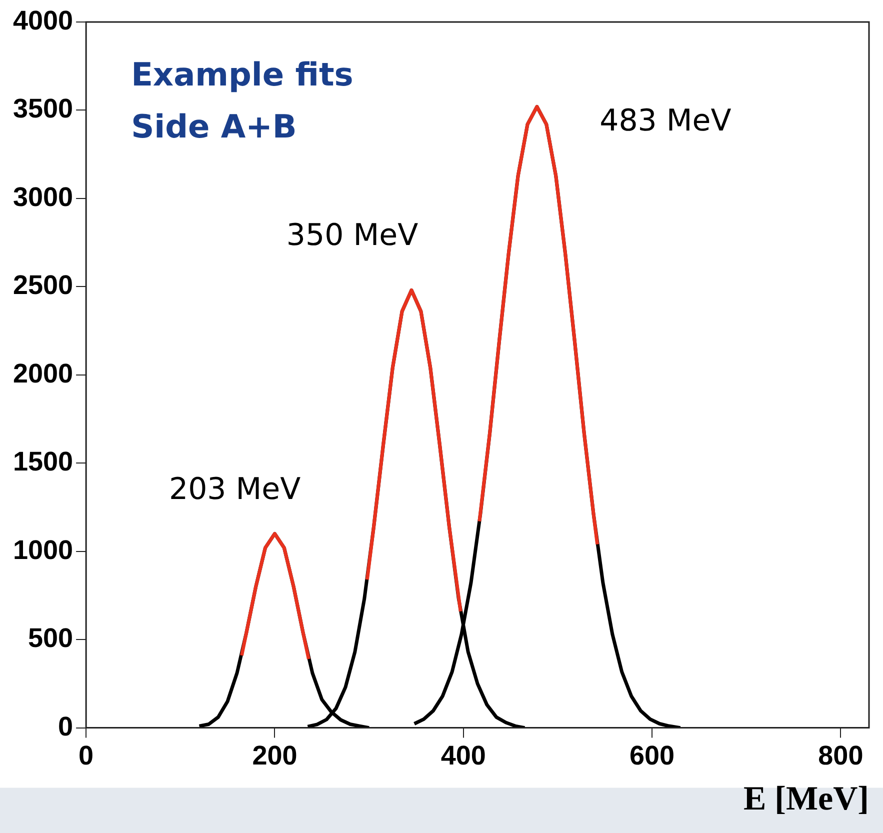 This screenshot has height=833, width=883. Describe the element at coordinates (43, 461) in the screenshot. I see `y-tick-label: 1500` at that location.